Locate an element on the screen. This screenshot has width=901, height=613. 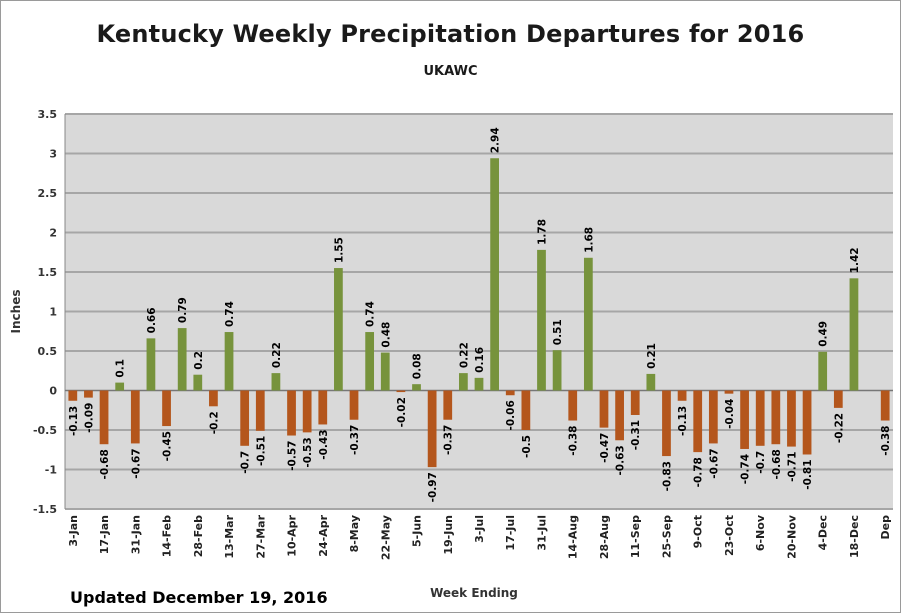
y-tick-label: 1 is located at coordinates (53, 312).